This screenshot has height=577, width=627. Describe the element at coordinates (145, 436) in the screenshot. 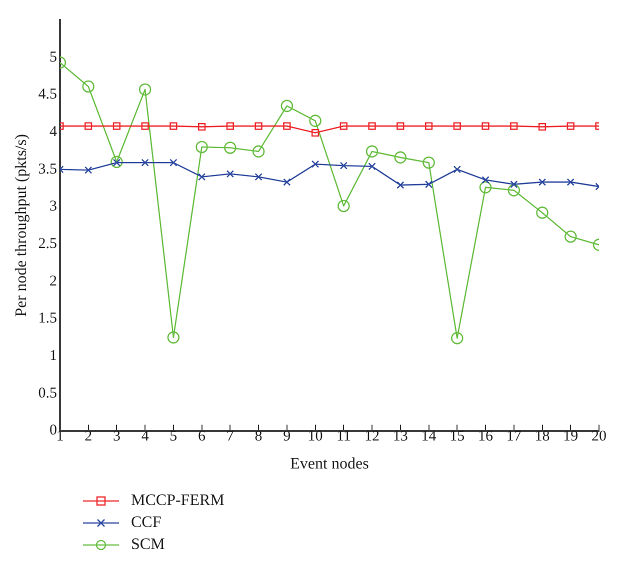

I see `x-tick-label: 4` at that location.